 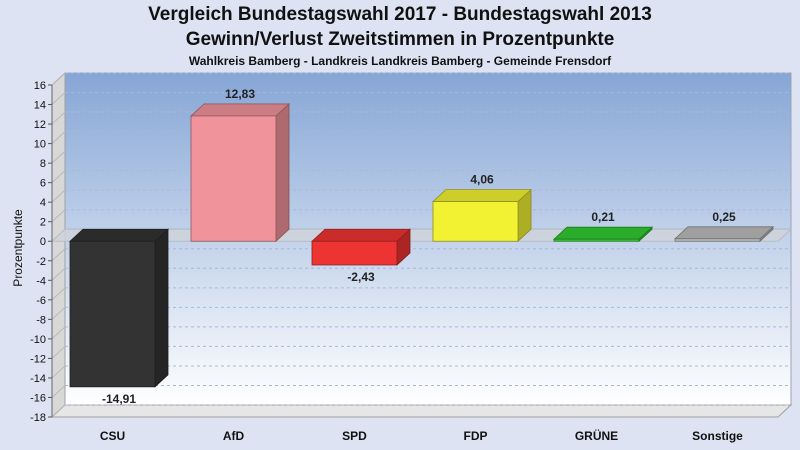 I want to click on x-tick-label: SPD, so click(x=354, y=436).